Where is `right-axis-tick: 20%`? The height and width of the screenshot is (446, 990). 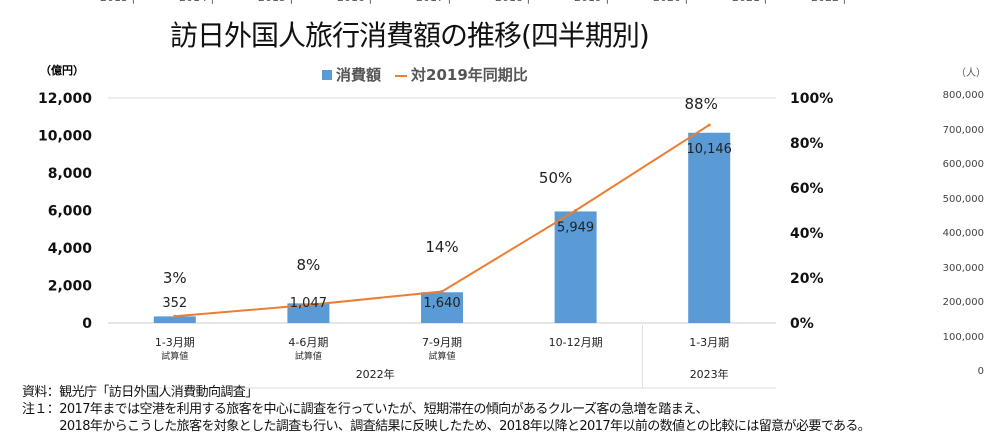
right-axis-tick: 20% is located at coordinates (807, 279).